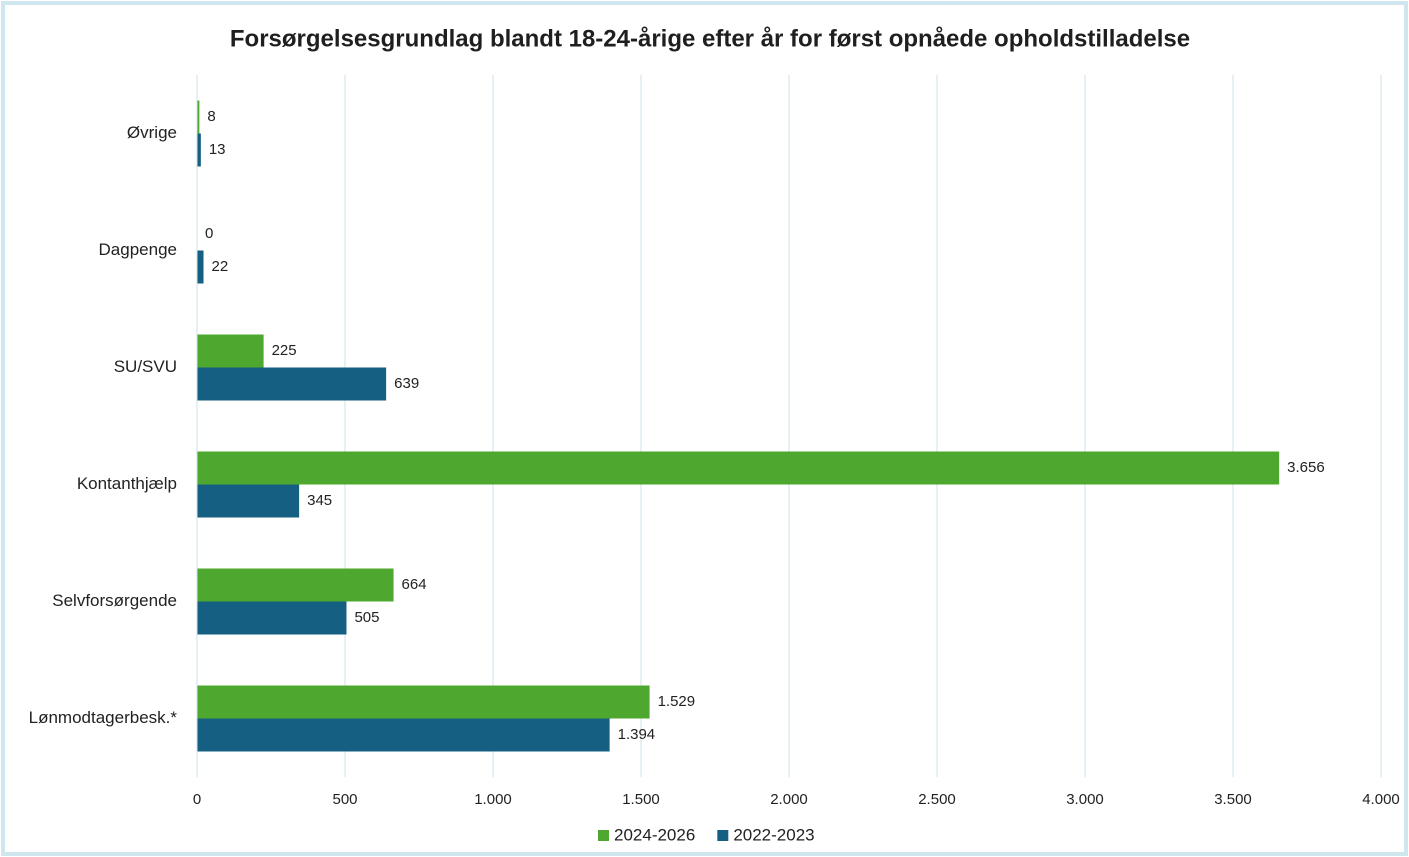  Describe the element at coordinates (641, 799) in the screenshot. I see `x-tick-label: 1.500` at that location.